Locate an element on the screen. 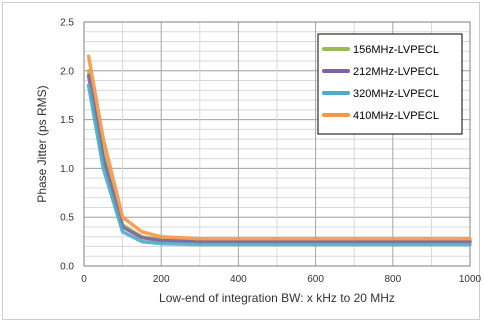 The width and height of the screenshot is (484, 324). x-tick-label: 1000 is located at coordinates (470, 279).